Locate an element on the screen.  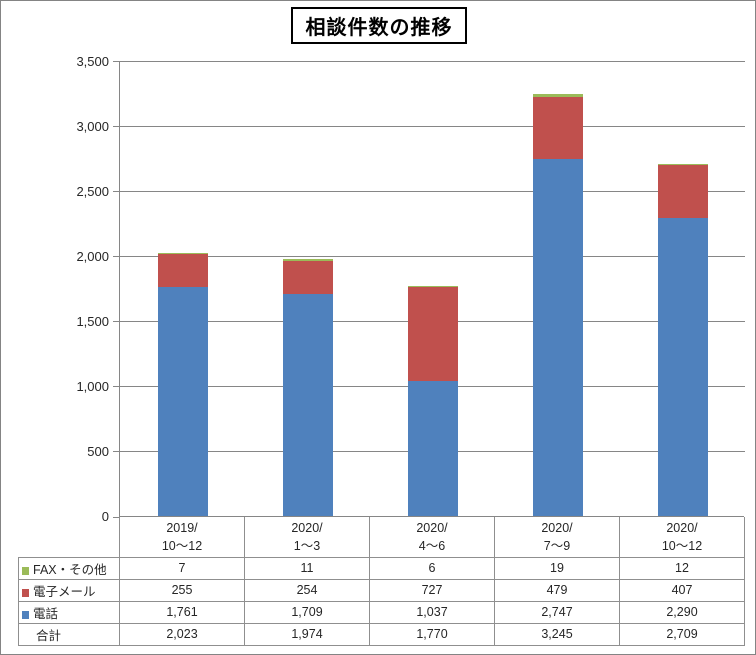
category-header: 2020/ 10～12 is located at coordinates (682, 537).